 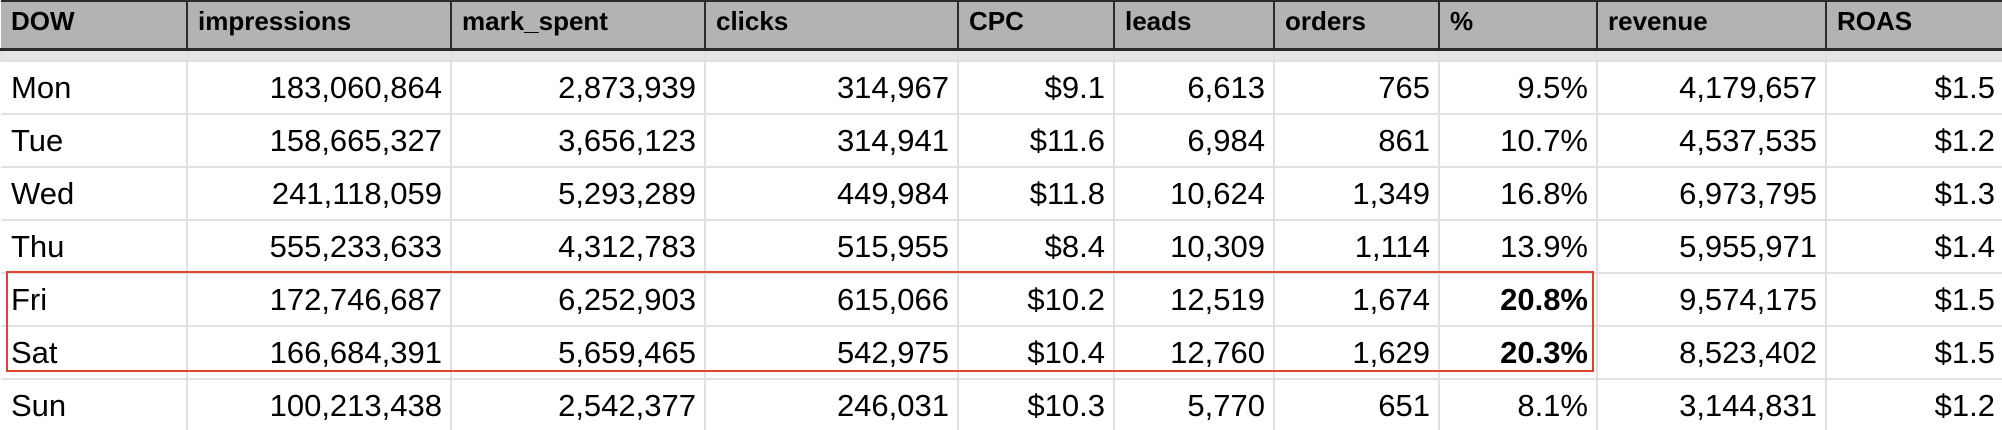 I want to click on cell-roas: $1.4, so click(x=1913, y=246).